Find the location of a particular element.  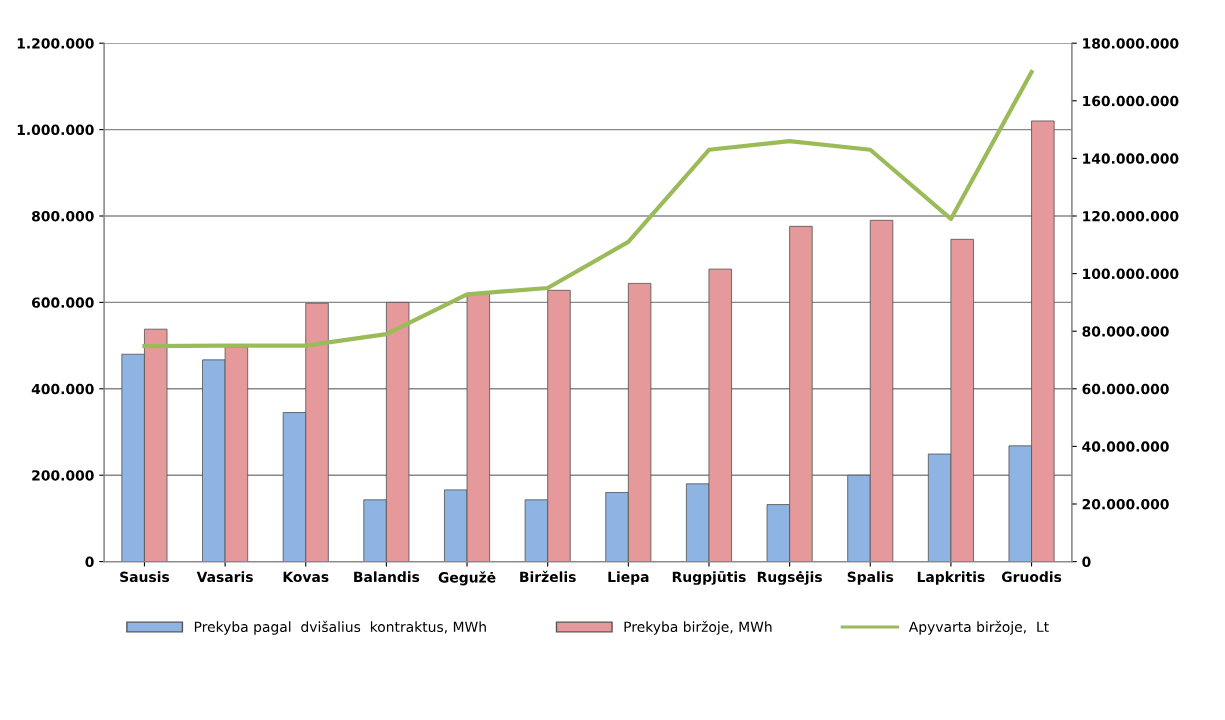

x-tick-label: Vasaris is located at coordinates (224, 577).